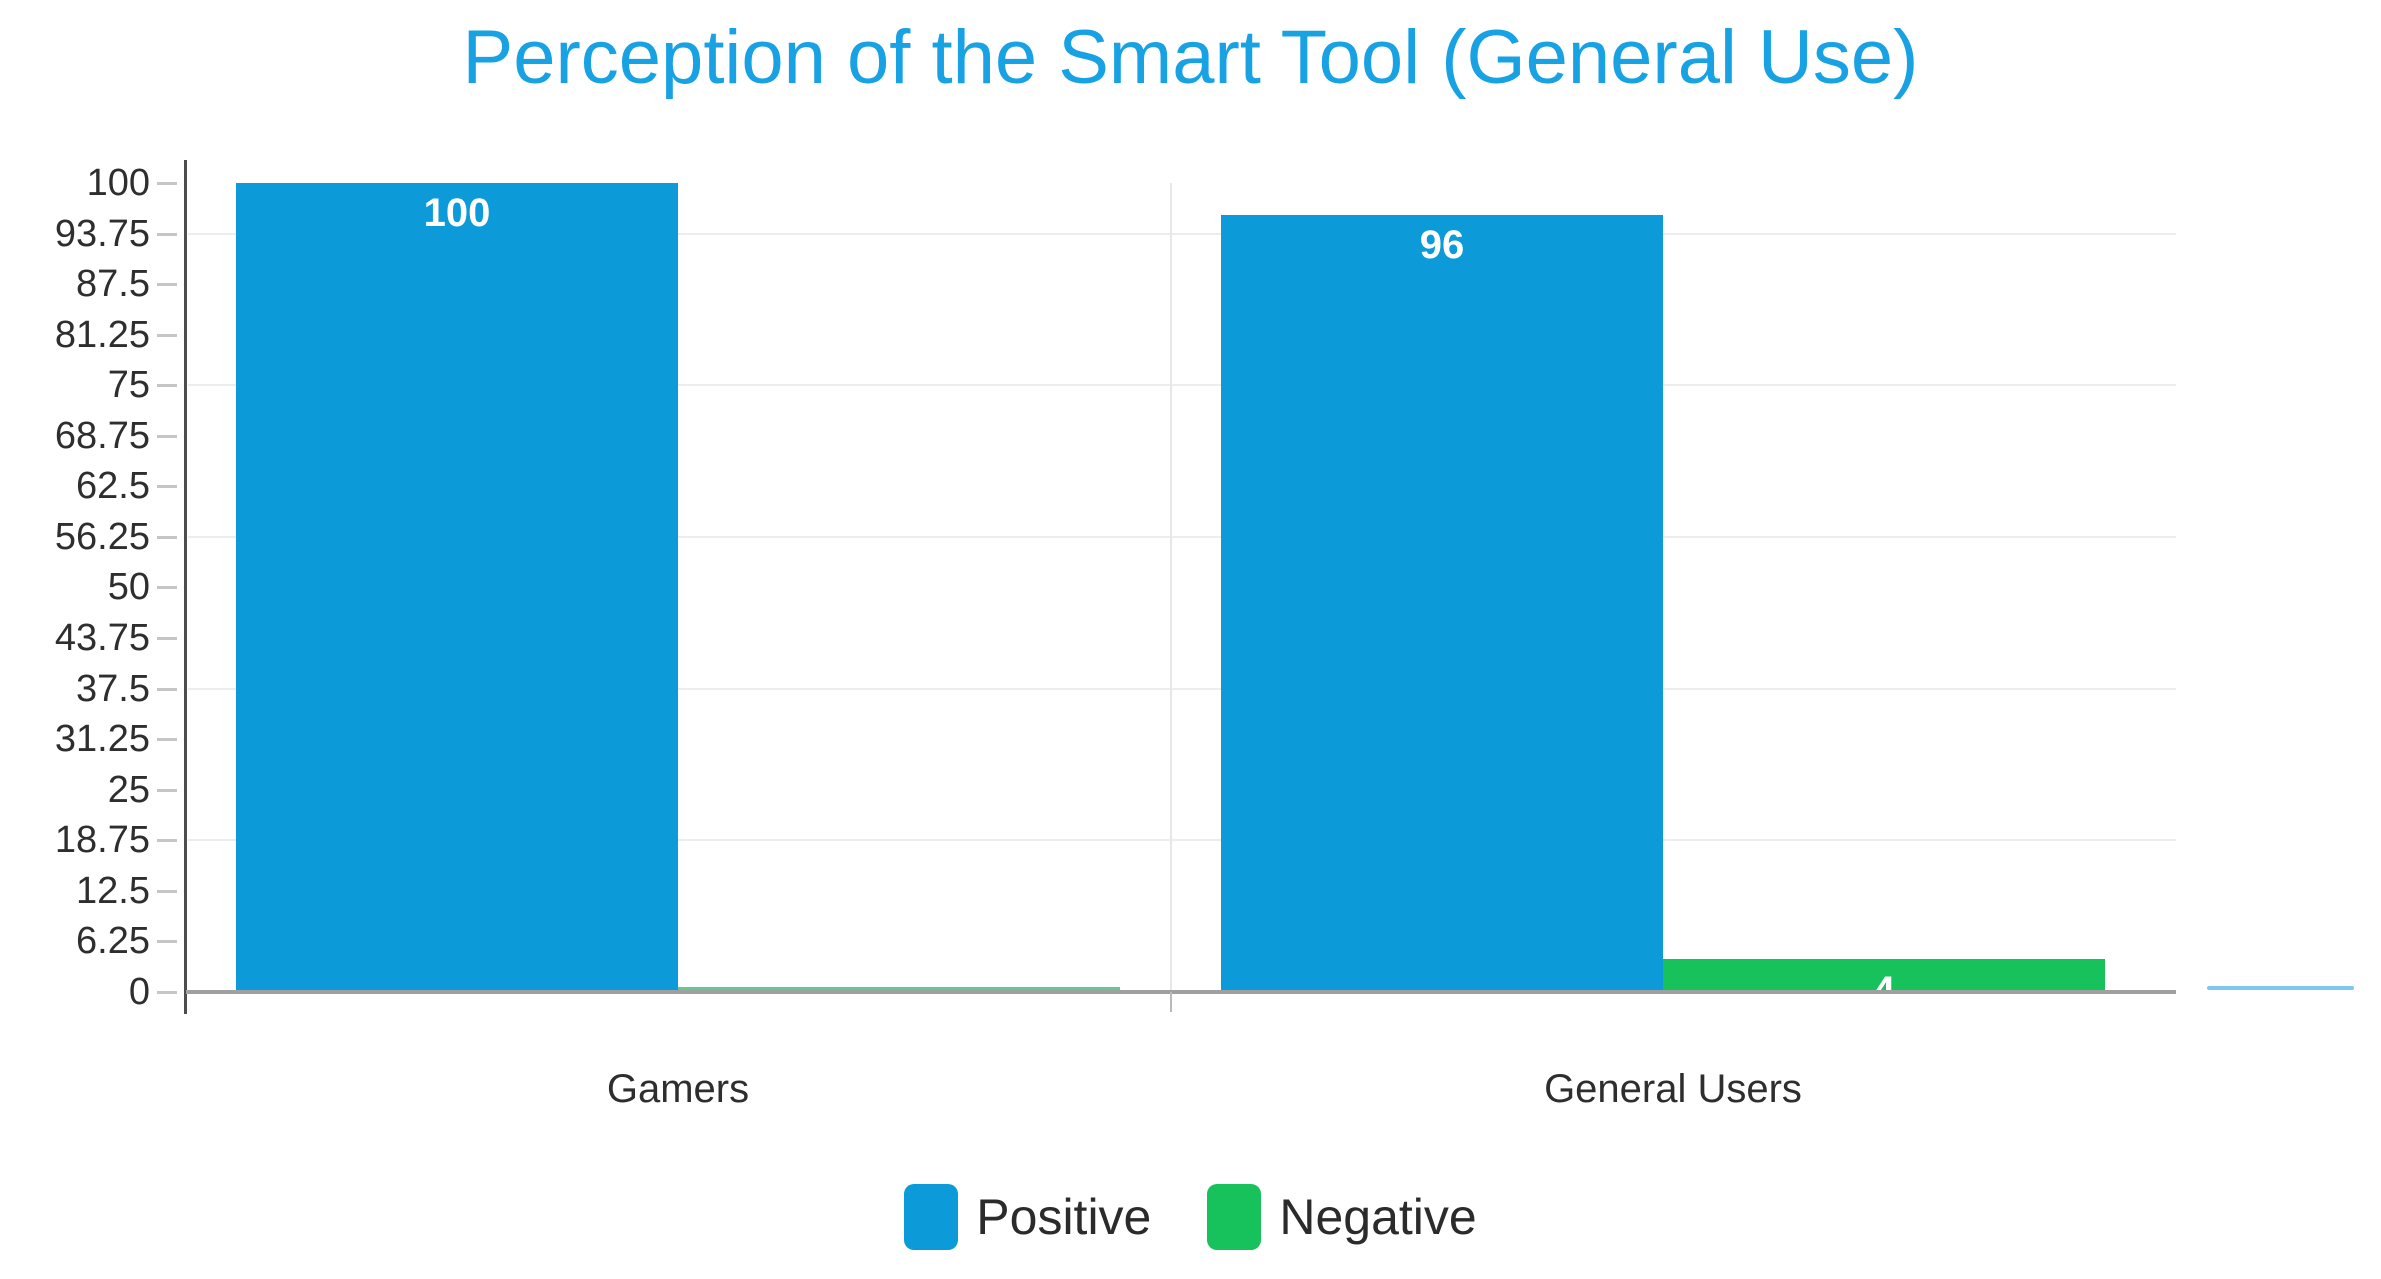 This screenshot has height=1279, width=2381. I want to click on legend: Positive Negative, so click(1190, 1217).